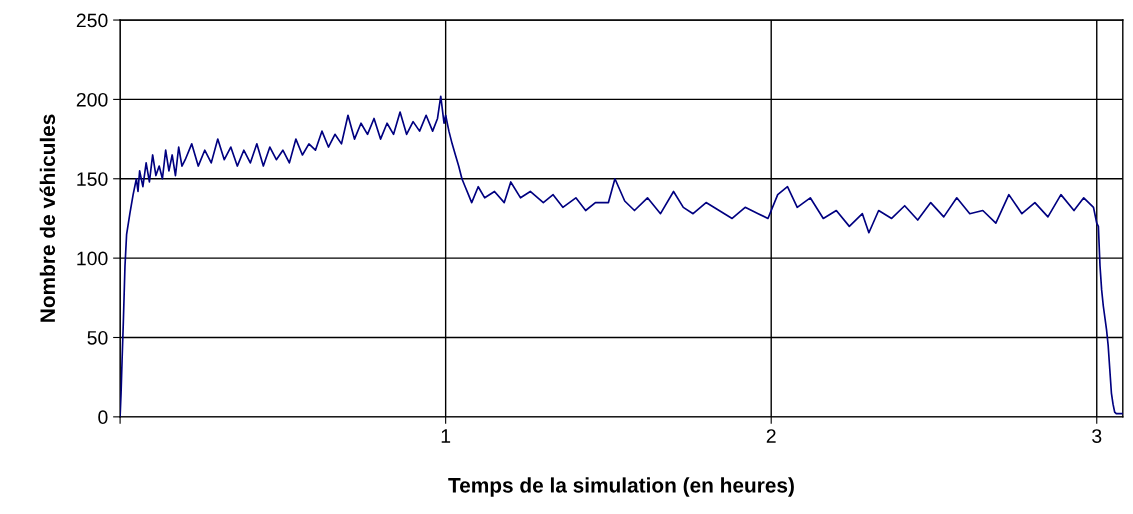  I want to click on y-tick-label: 50, so click(97, 337).